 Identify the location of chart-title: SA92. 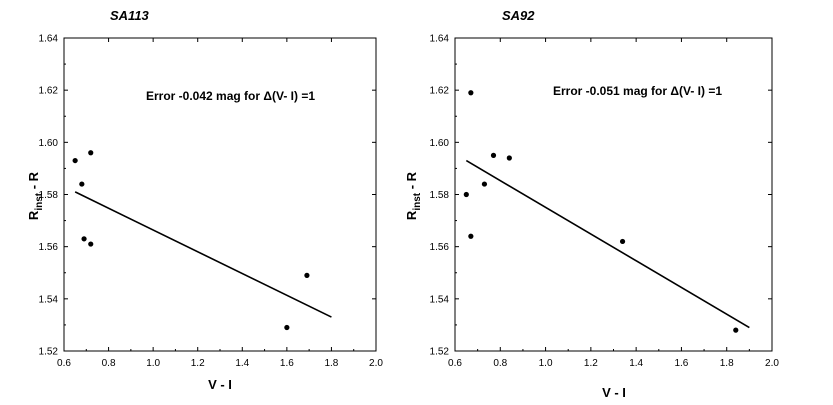
(518, 15).